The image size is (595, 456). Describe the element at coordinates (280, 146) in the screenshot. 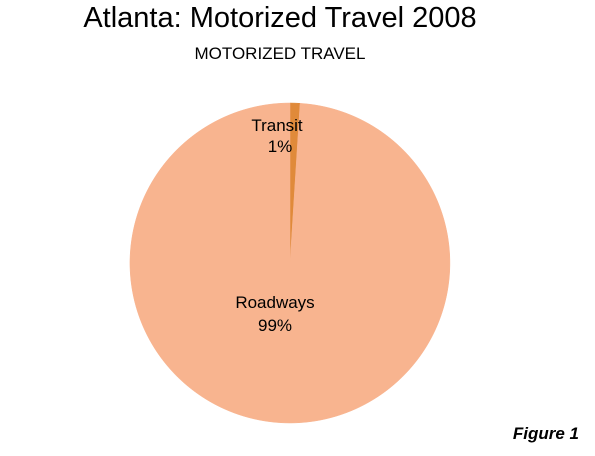

I see `slice-label-transit-value: 1%` at that location.